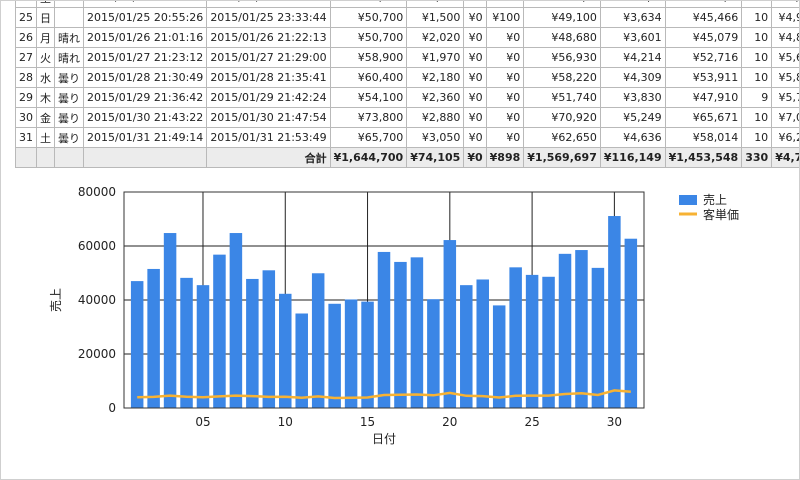 The width and height of the screenshot is (800, 480). What do you see at coordinates (785, 117) in the screenshot?
I see `table-cell: ¥7,09` at bounding box center [785, 117].